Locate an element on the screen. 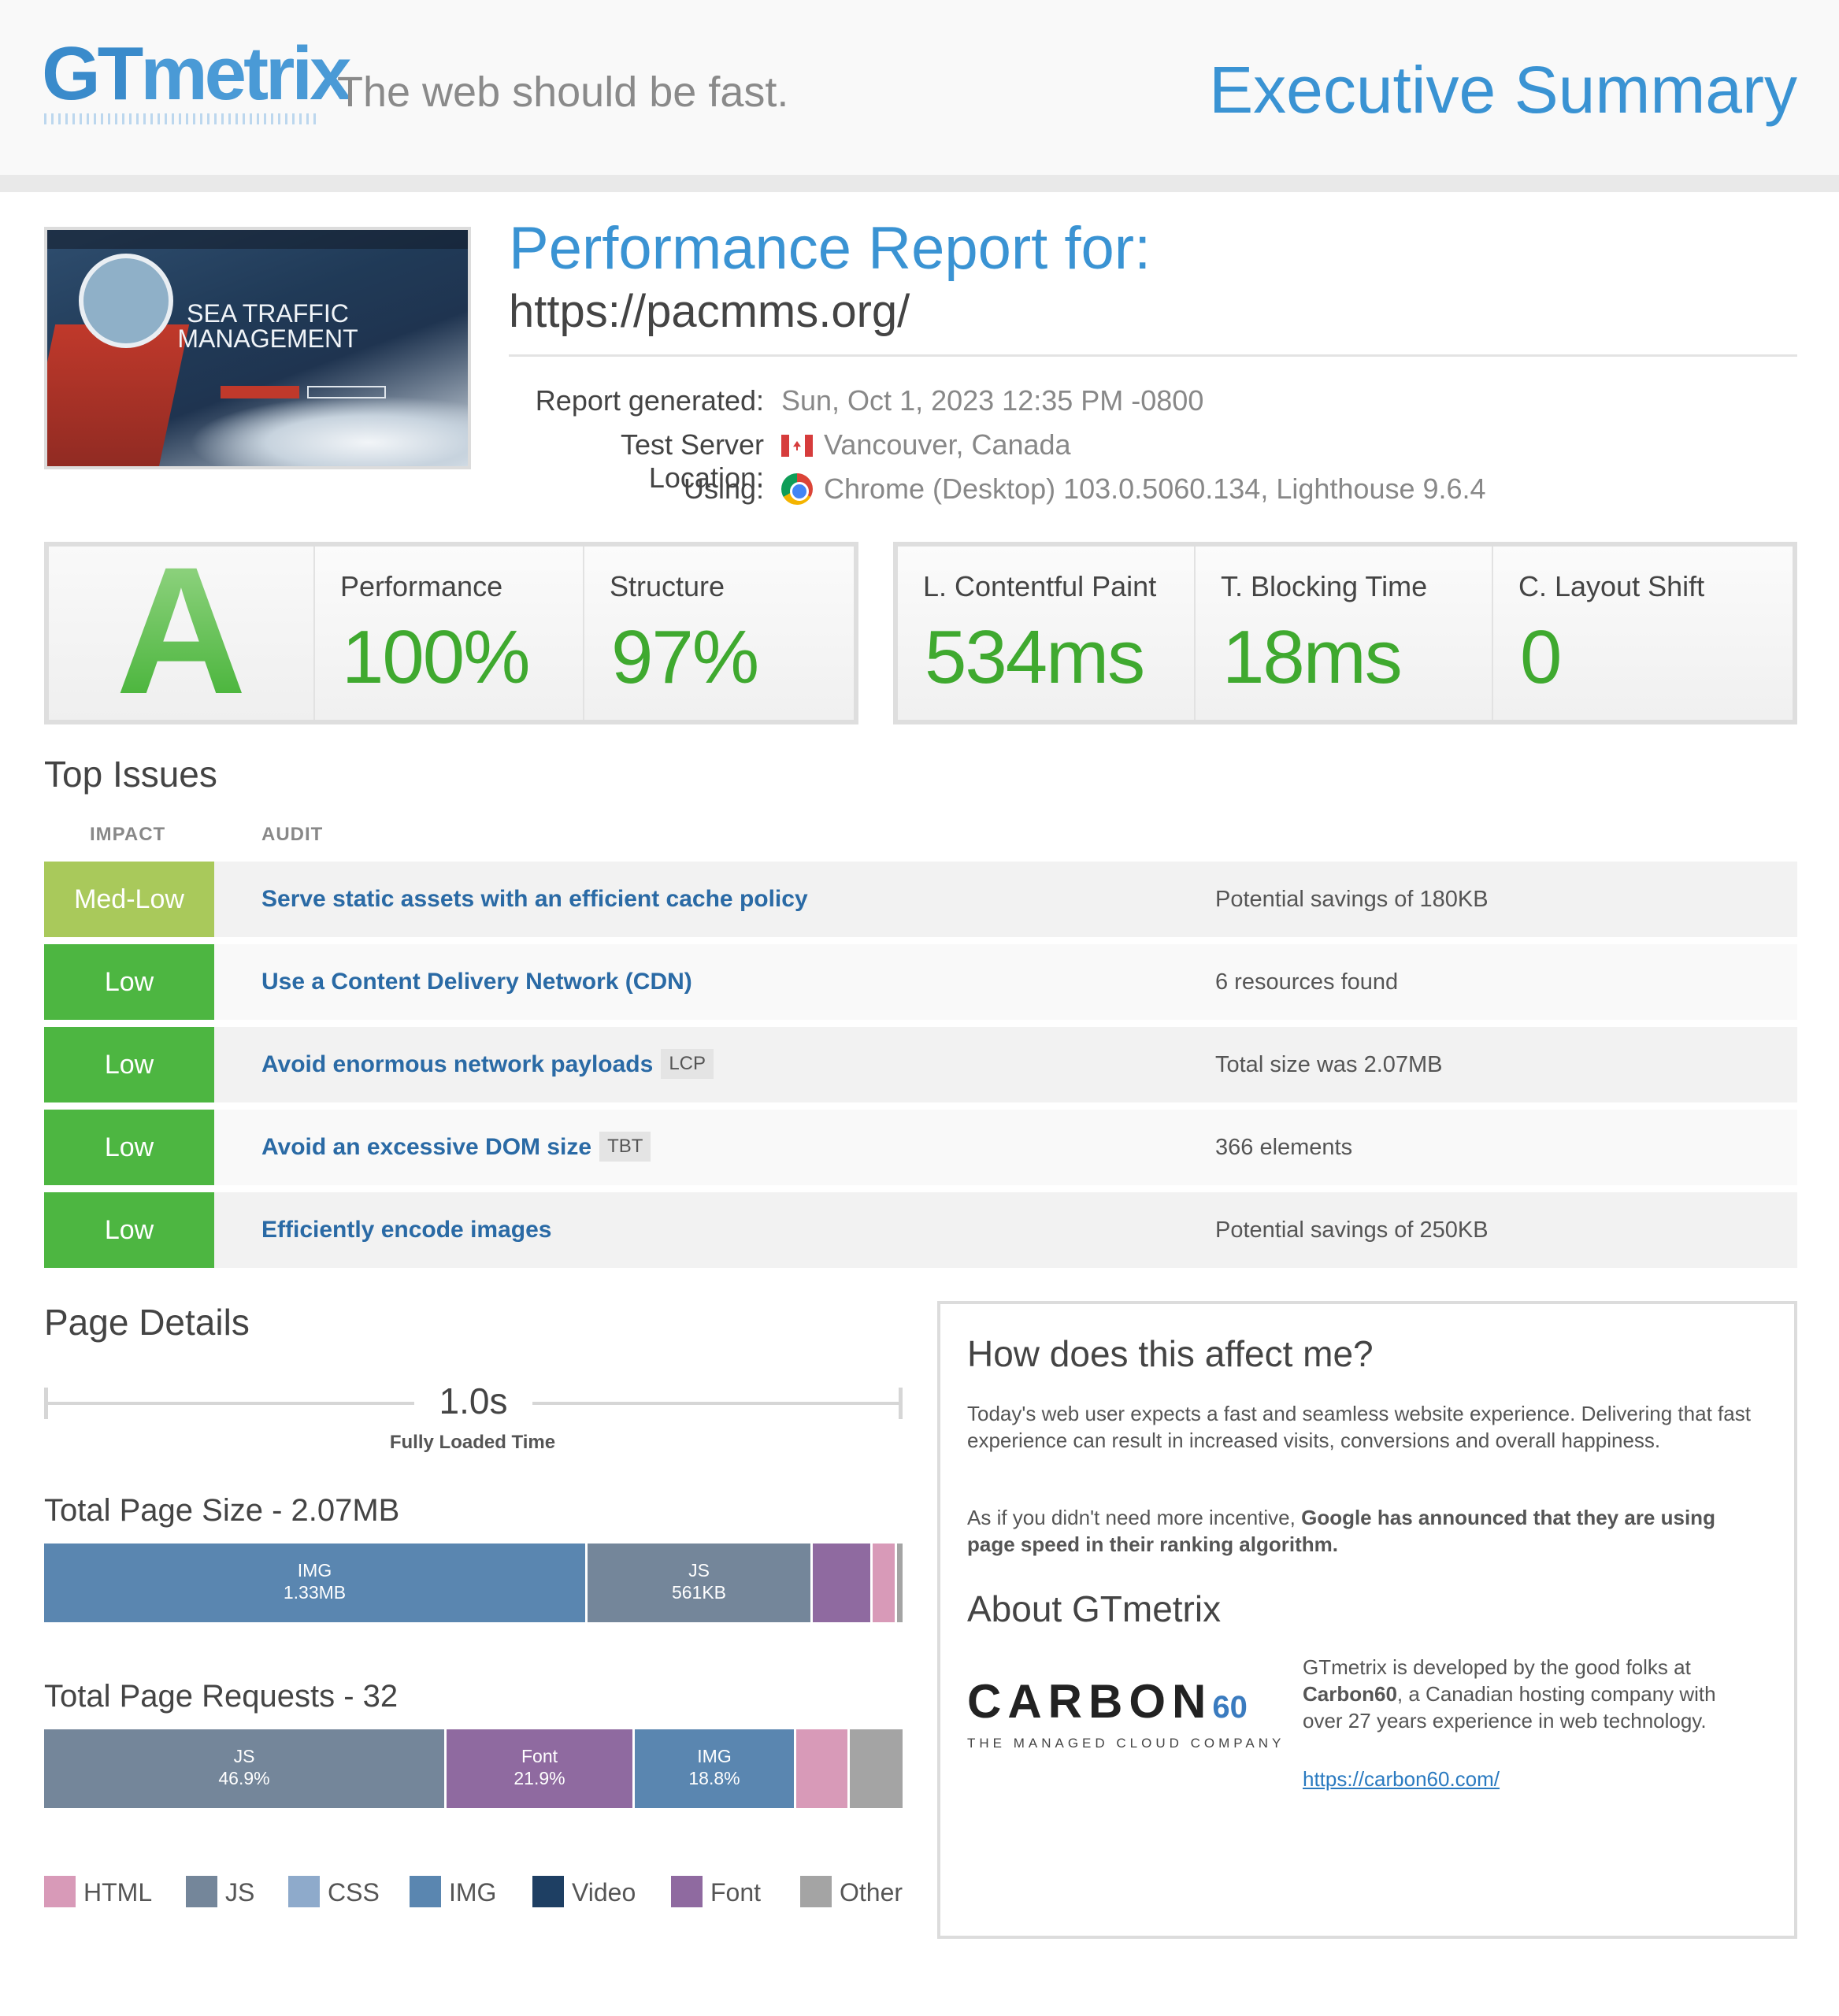 The height and width of the screenshot is (2016, 1839). thumbnail-button-primary is located at coordinates (260, 392).